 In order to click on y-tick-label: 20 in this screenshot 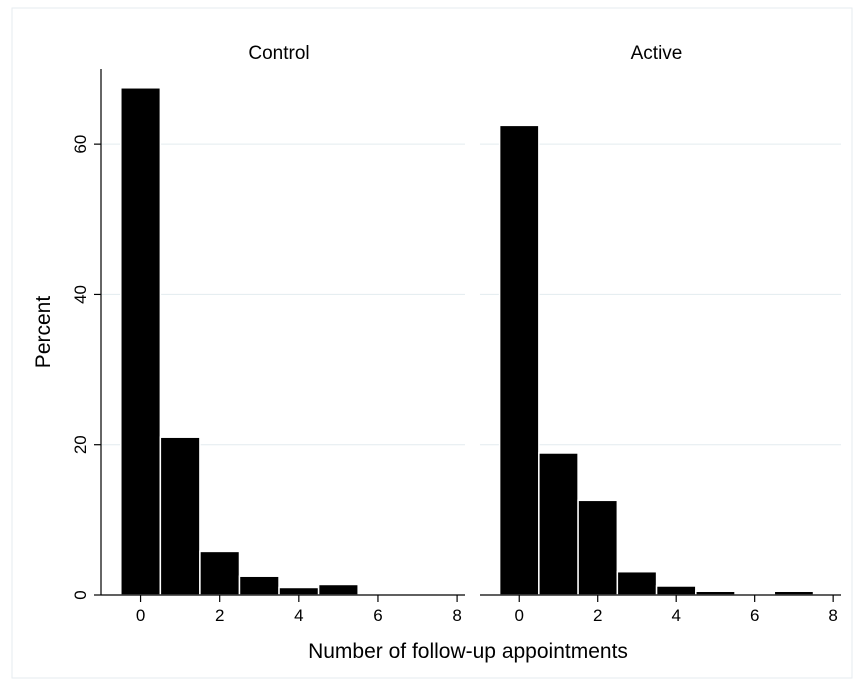, I will do `click(80, 444)`.